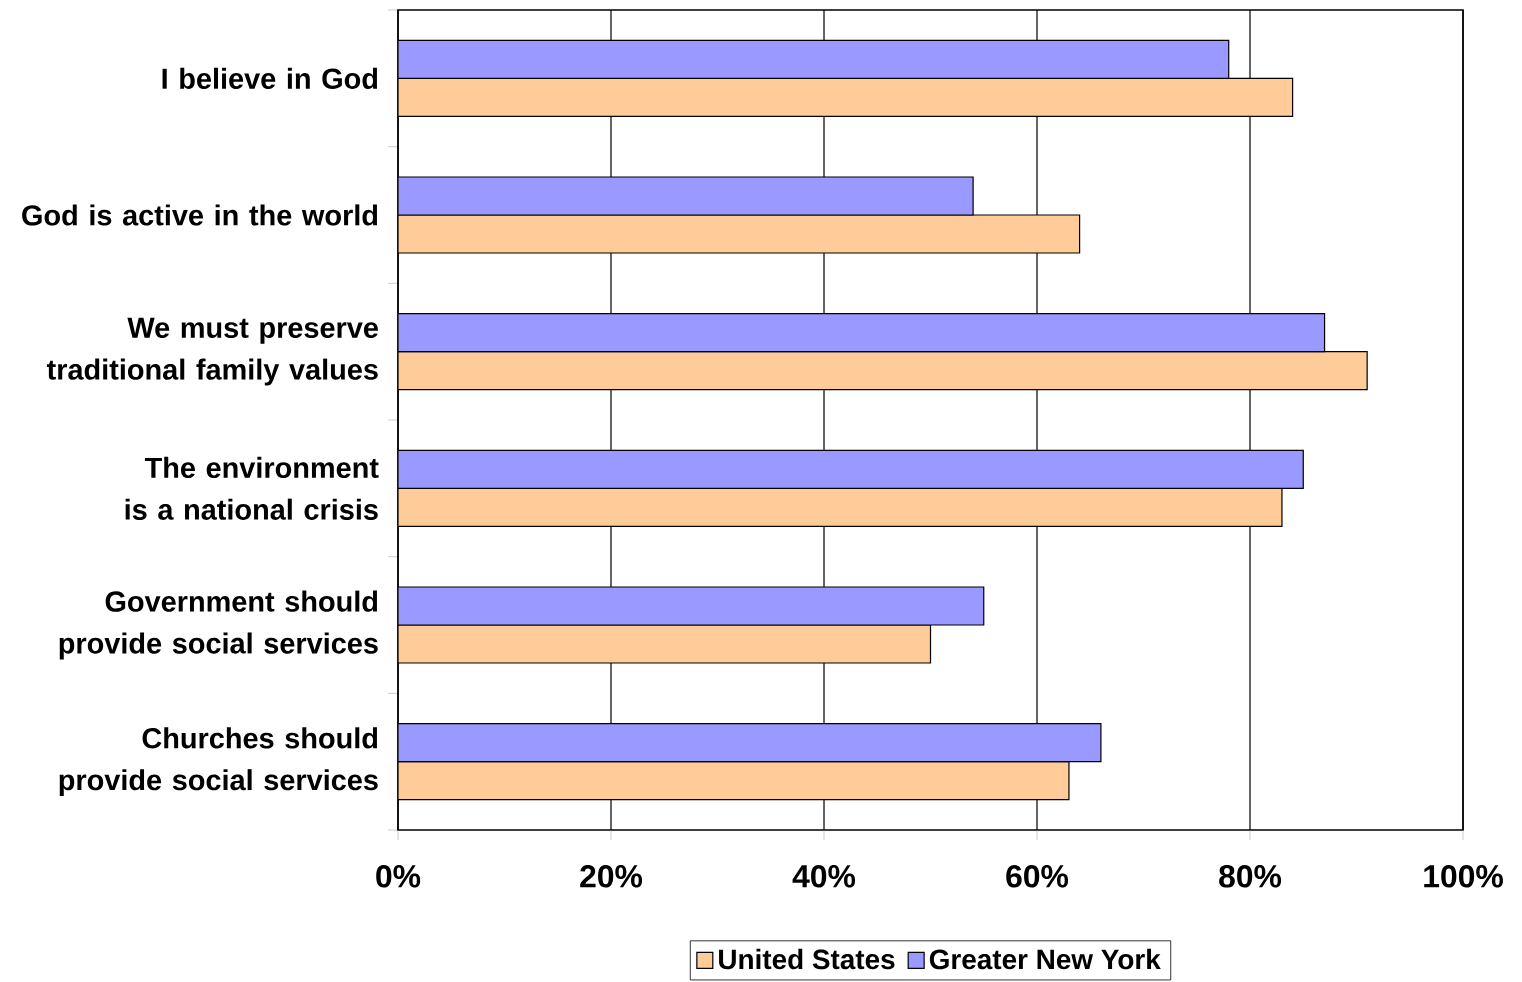 The width and height of the screenshot is (1522, 982). Describe the element at coordinates (611, 876) in the screenshot. I see `x-tick-label: 20%` at that location.